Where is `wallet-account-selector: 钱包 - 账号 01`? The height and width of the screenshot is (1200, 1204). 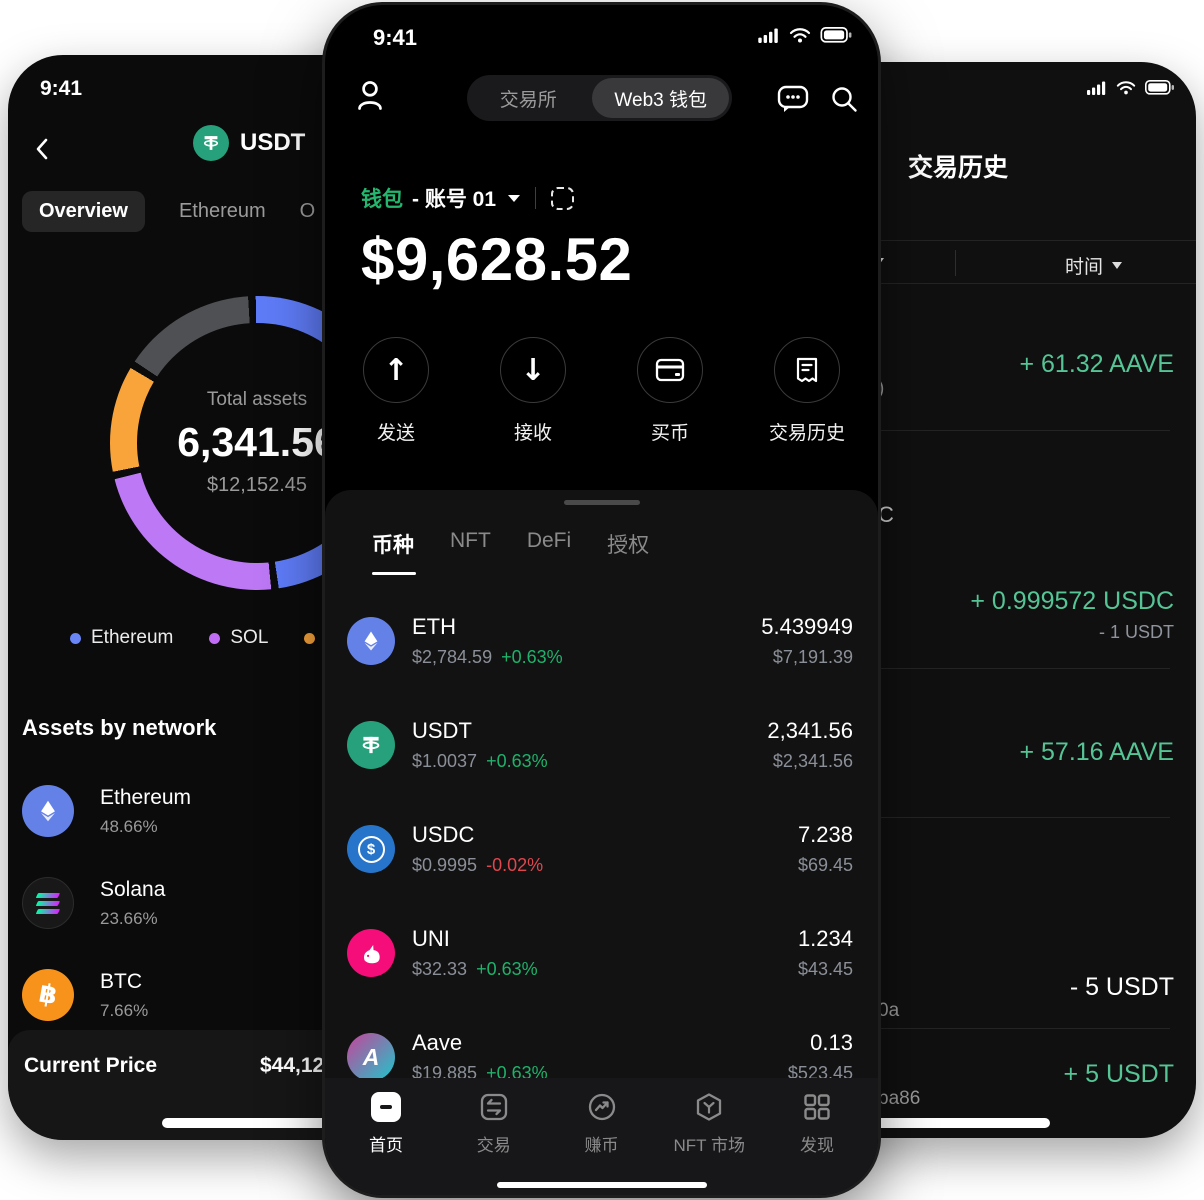 wallet-account-selector: 钱包 - 账号 01 is located at coordinates (468, 198).